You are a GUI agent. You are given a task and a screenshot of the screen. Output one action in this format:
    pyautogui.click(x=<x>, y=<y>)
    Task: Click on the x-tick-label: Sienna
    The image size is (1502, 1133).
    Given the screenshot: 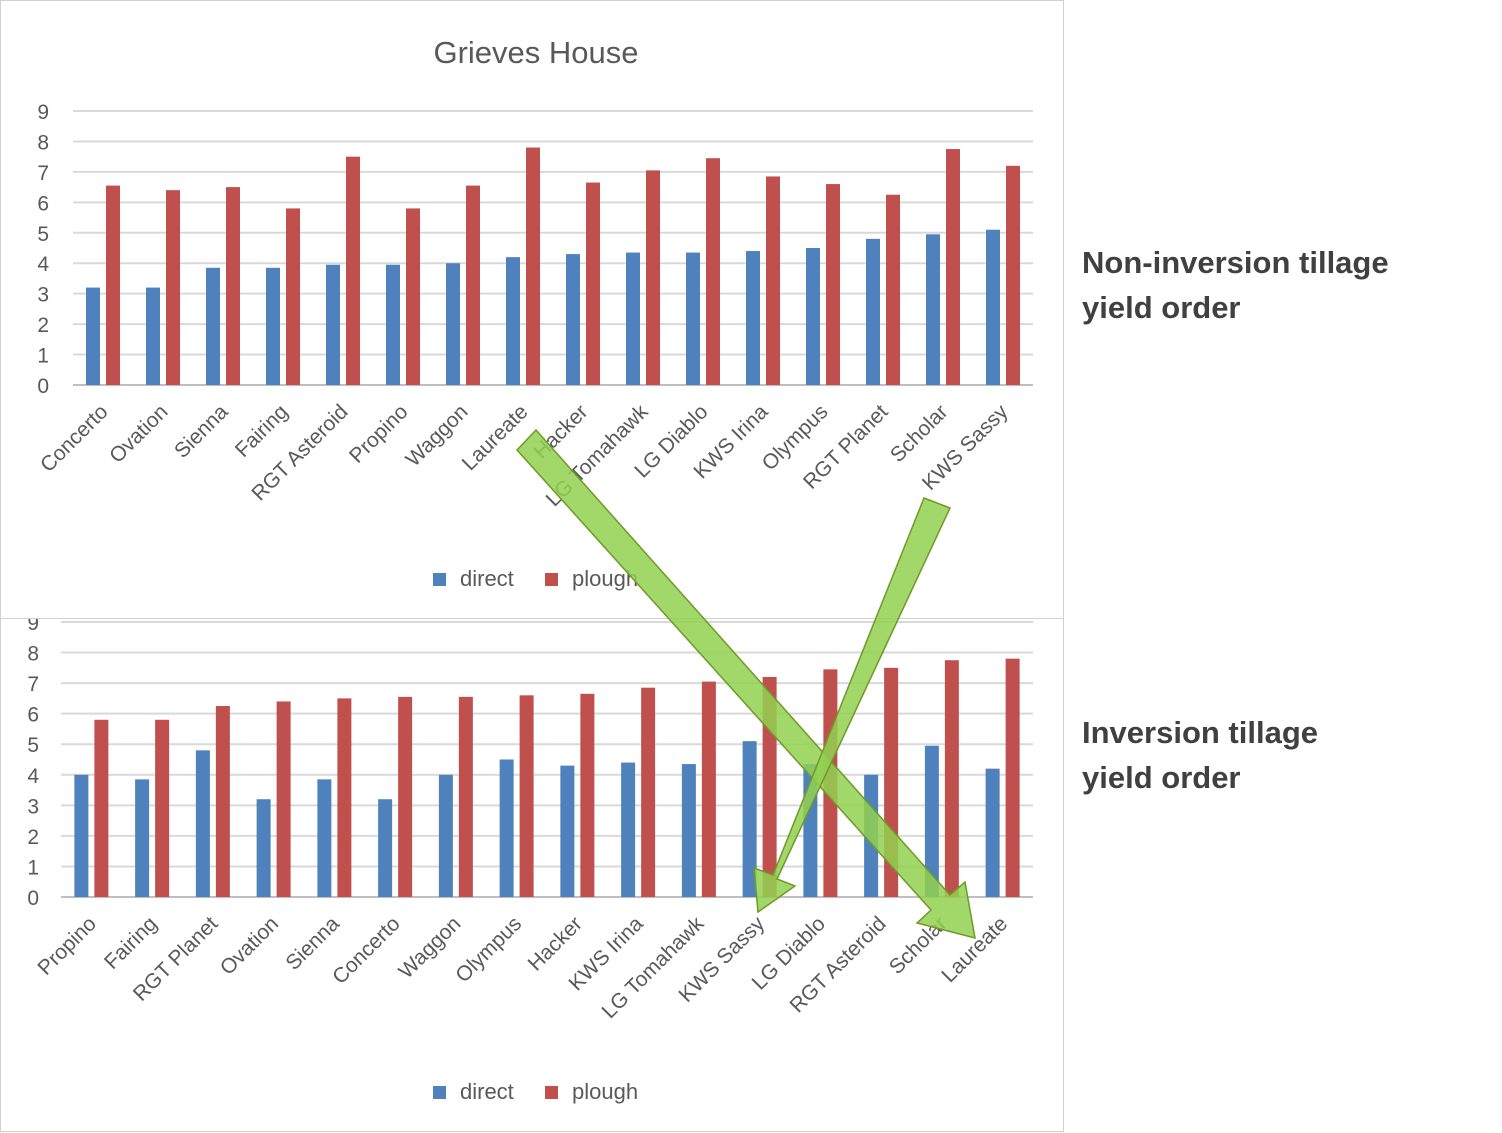 What is the action you would take?
    pyautogui.click(x=201, y=431)
    